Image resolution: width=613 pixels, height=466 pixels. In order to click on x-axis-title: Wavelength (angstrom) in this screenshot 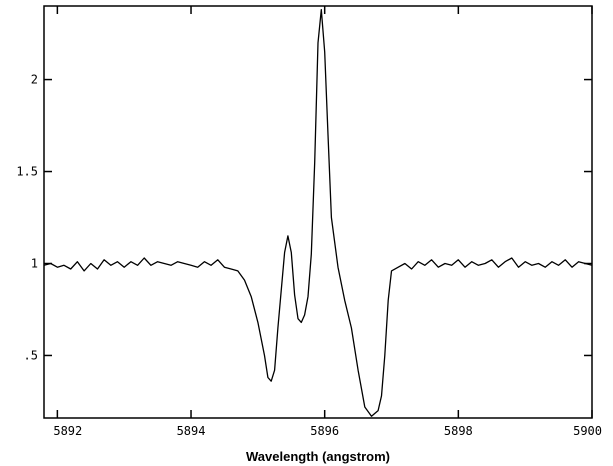, I will do `click(318, 456)`.